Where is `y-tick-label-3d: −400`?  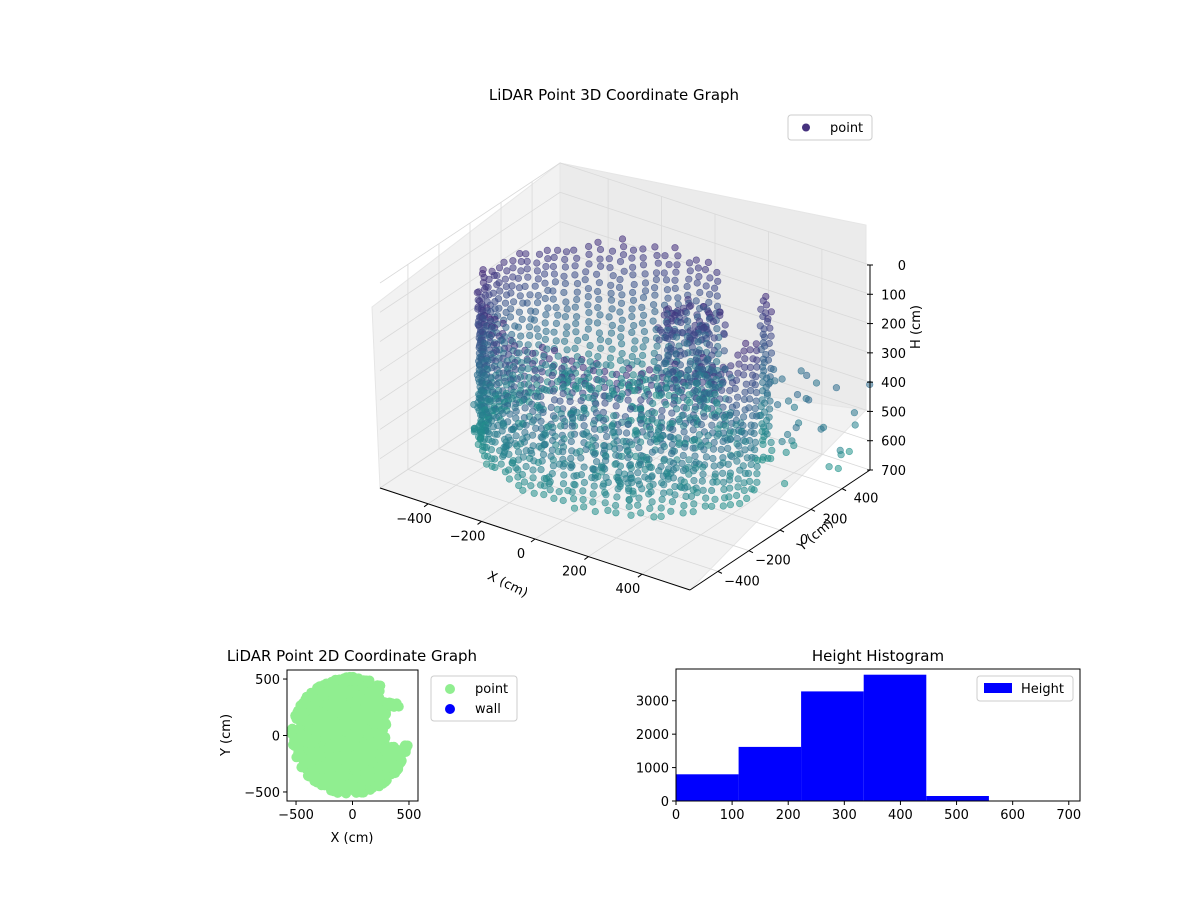 y-tick-label-3d: −400 is located at coordinates (742, 581).